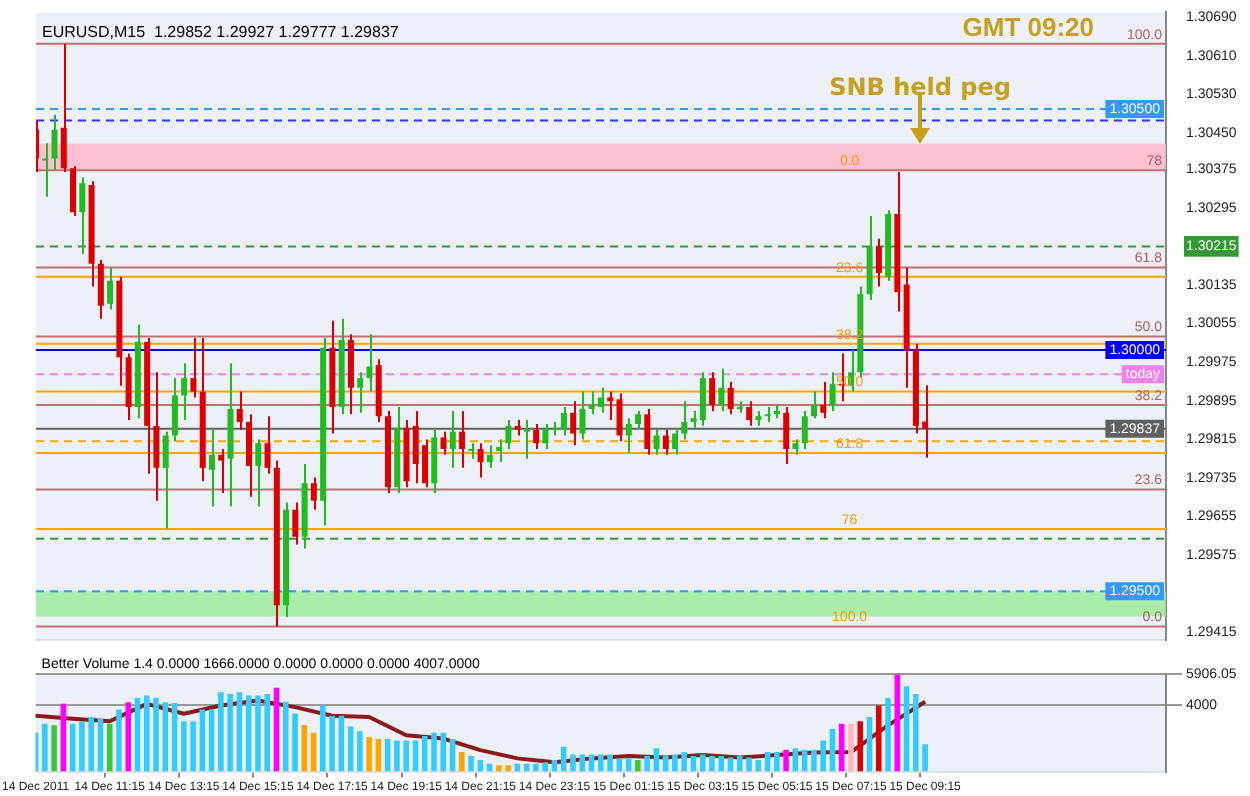  What do you see at coordinates (1028, 26) in the screenshot?
I see `annotation: GMT 09:20` at bounding box center [1028, 26].